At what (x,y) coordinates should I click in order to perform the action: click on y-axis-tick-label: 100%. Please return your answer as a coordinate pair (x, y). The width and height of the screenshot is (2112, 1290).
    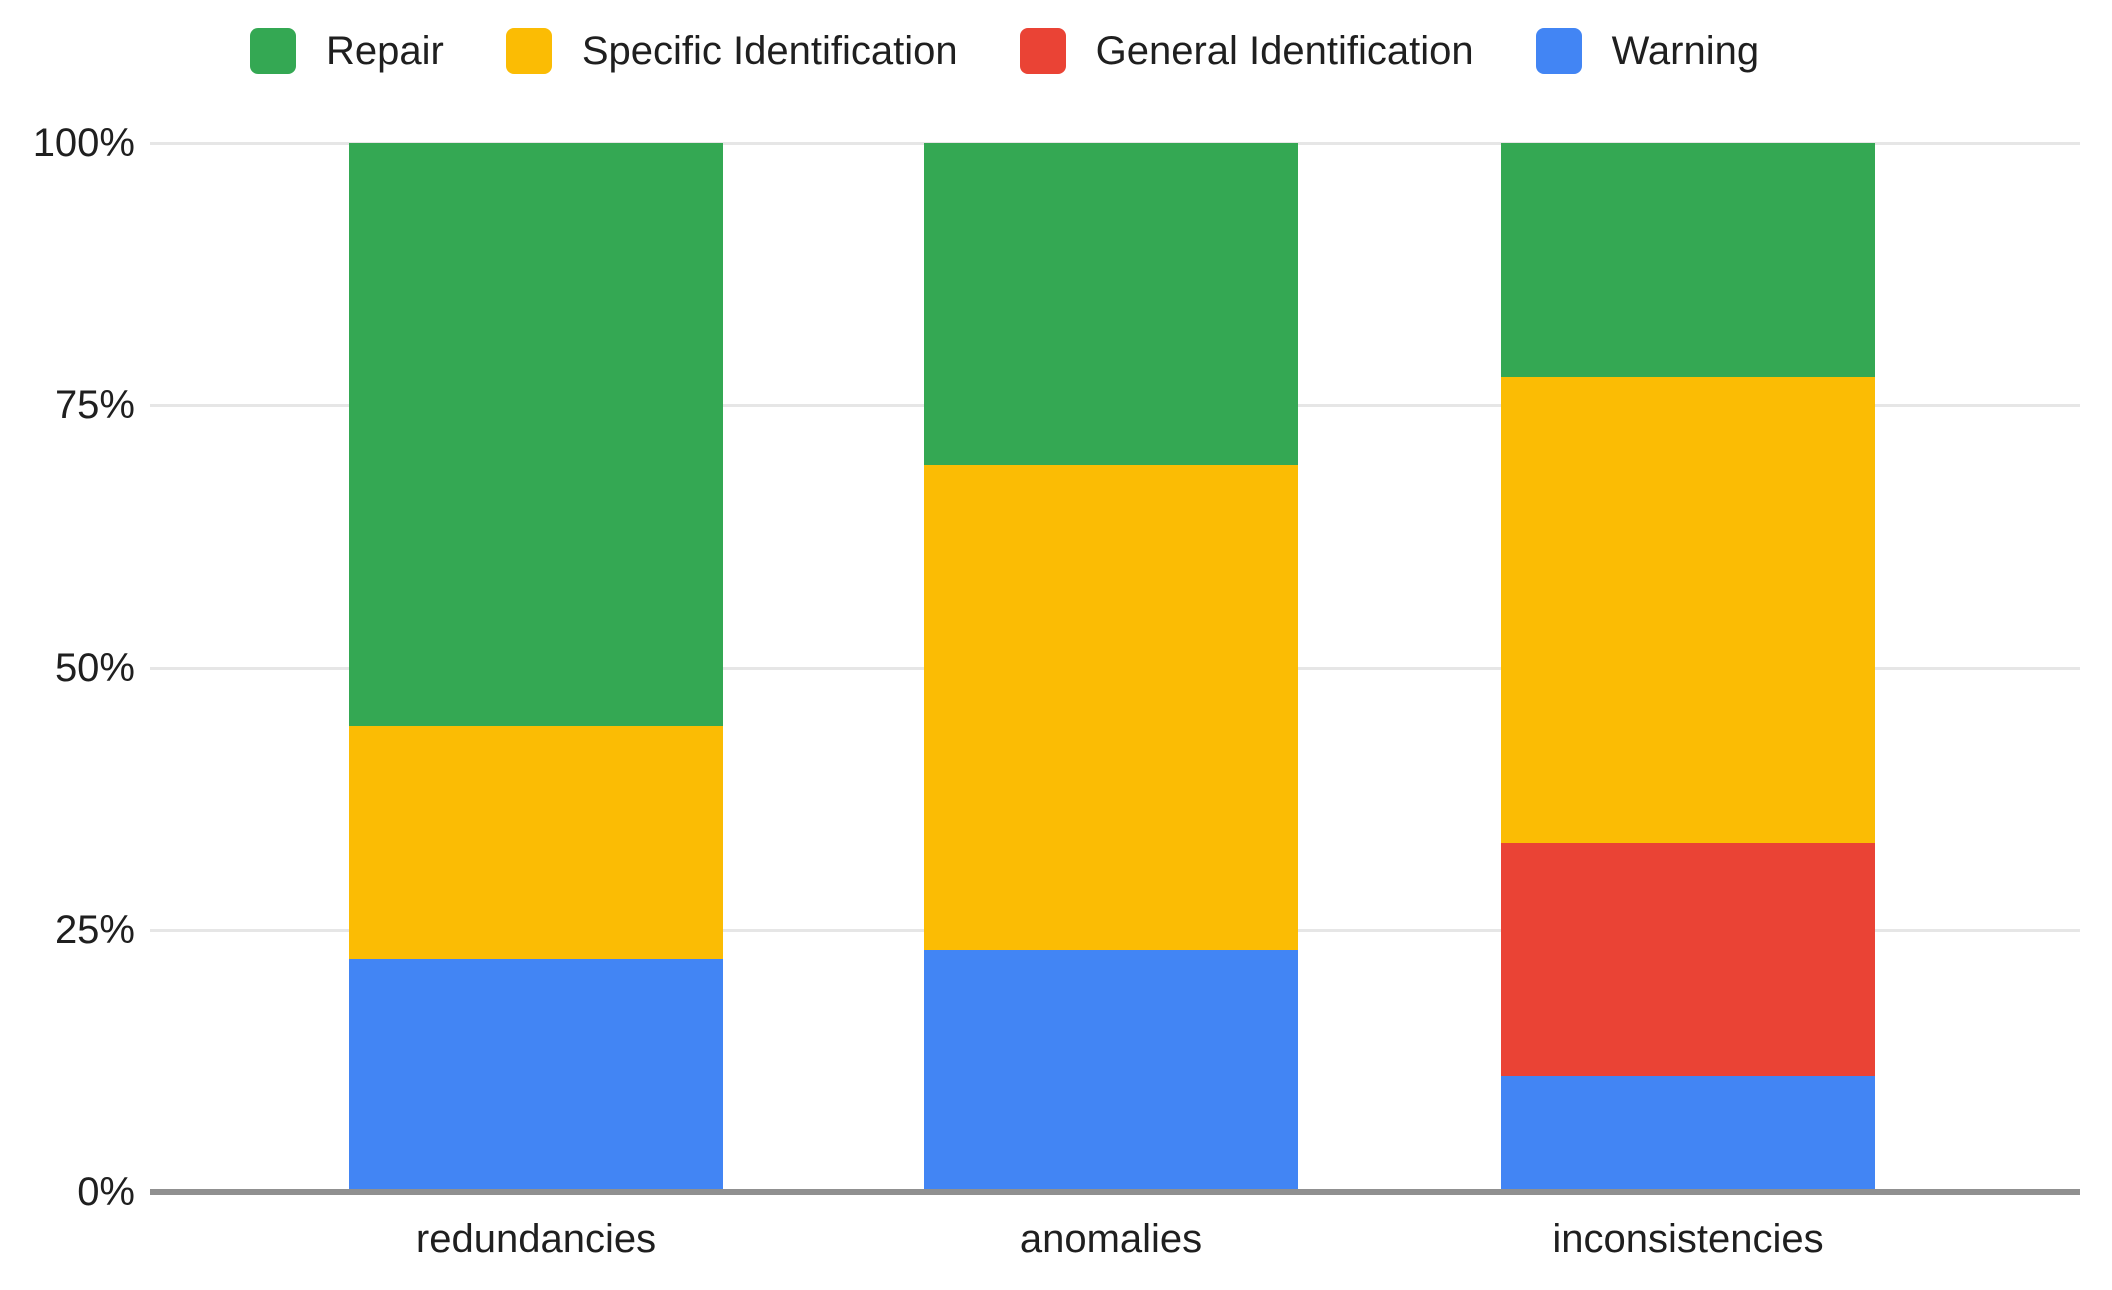
    Looking at the image, I should click on (83, 143).